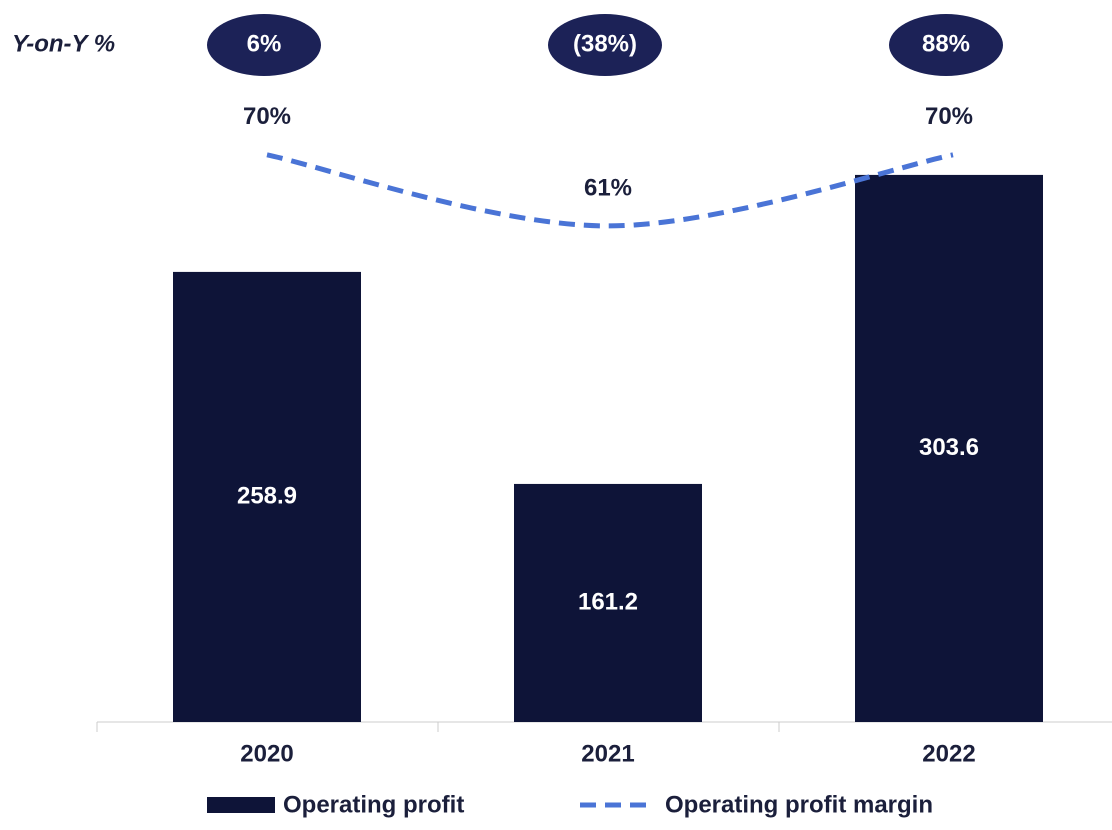 The width and height of the screenshot is (1112, 830). I want to click on yoy-value-label: (38%), so click(605, 43).